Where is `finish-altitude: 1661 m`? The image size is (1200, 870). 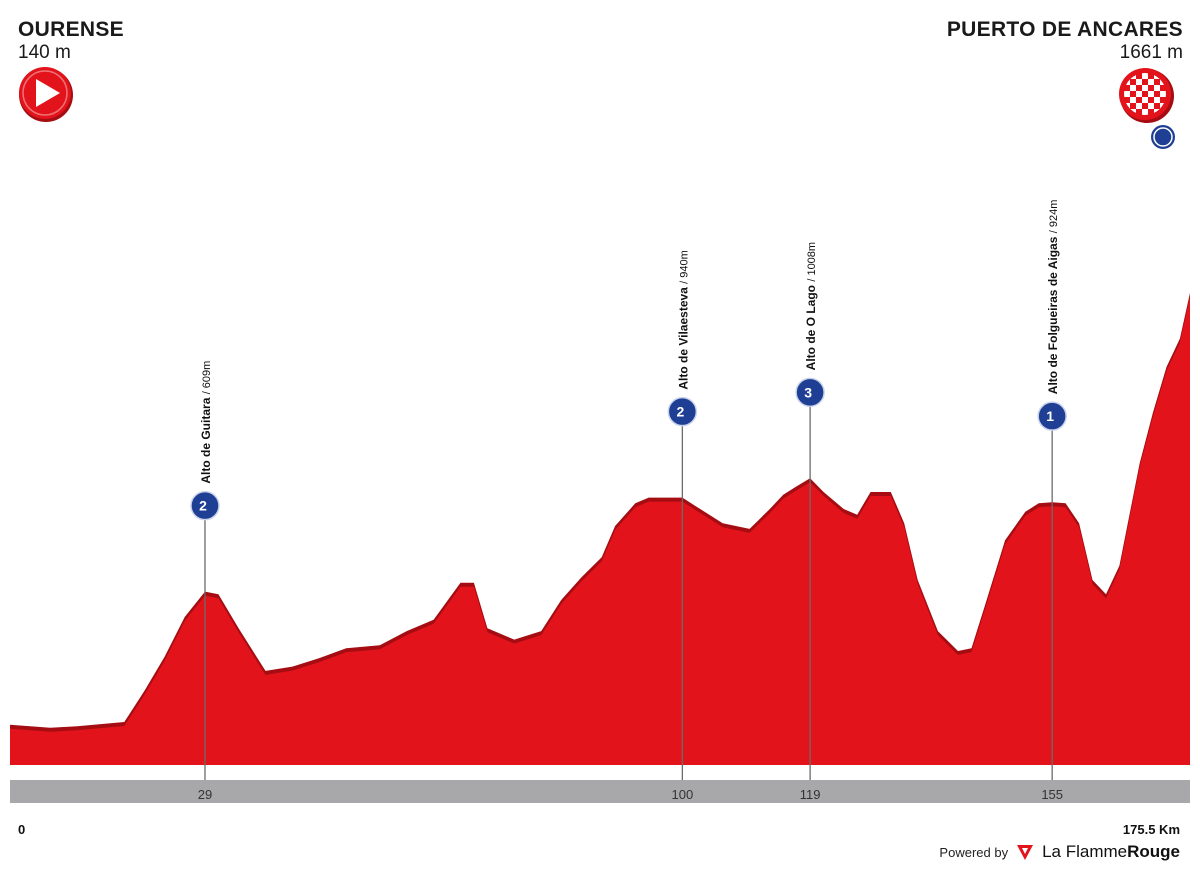 finish-altitude: 1661 m is located at coordinates (1151, 52).